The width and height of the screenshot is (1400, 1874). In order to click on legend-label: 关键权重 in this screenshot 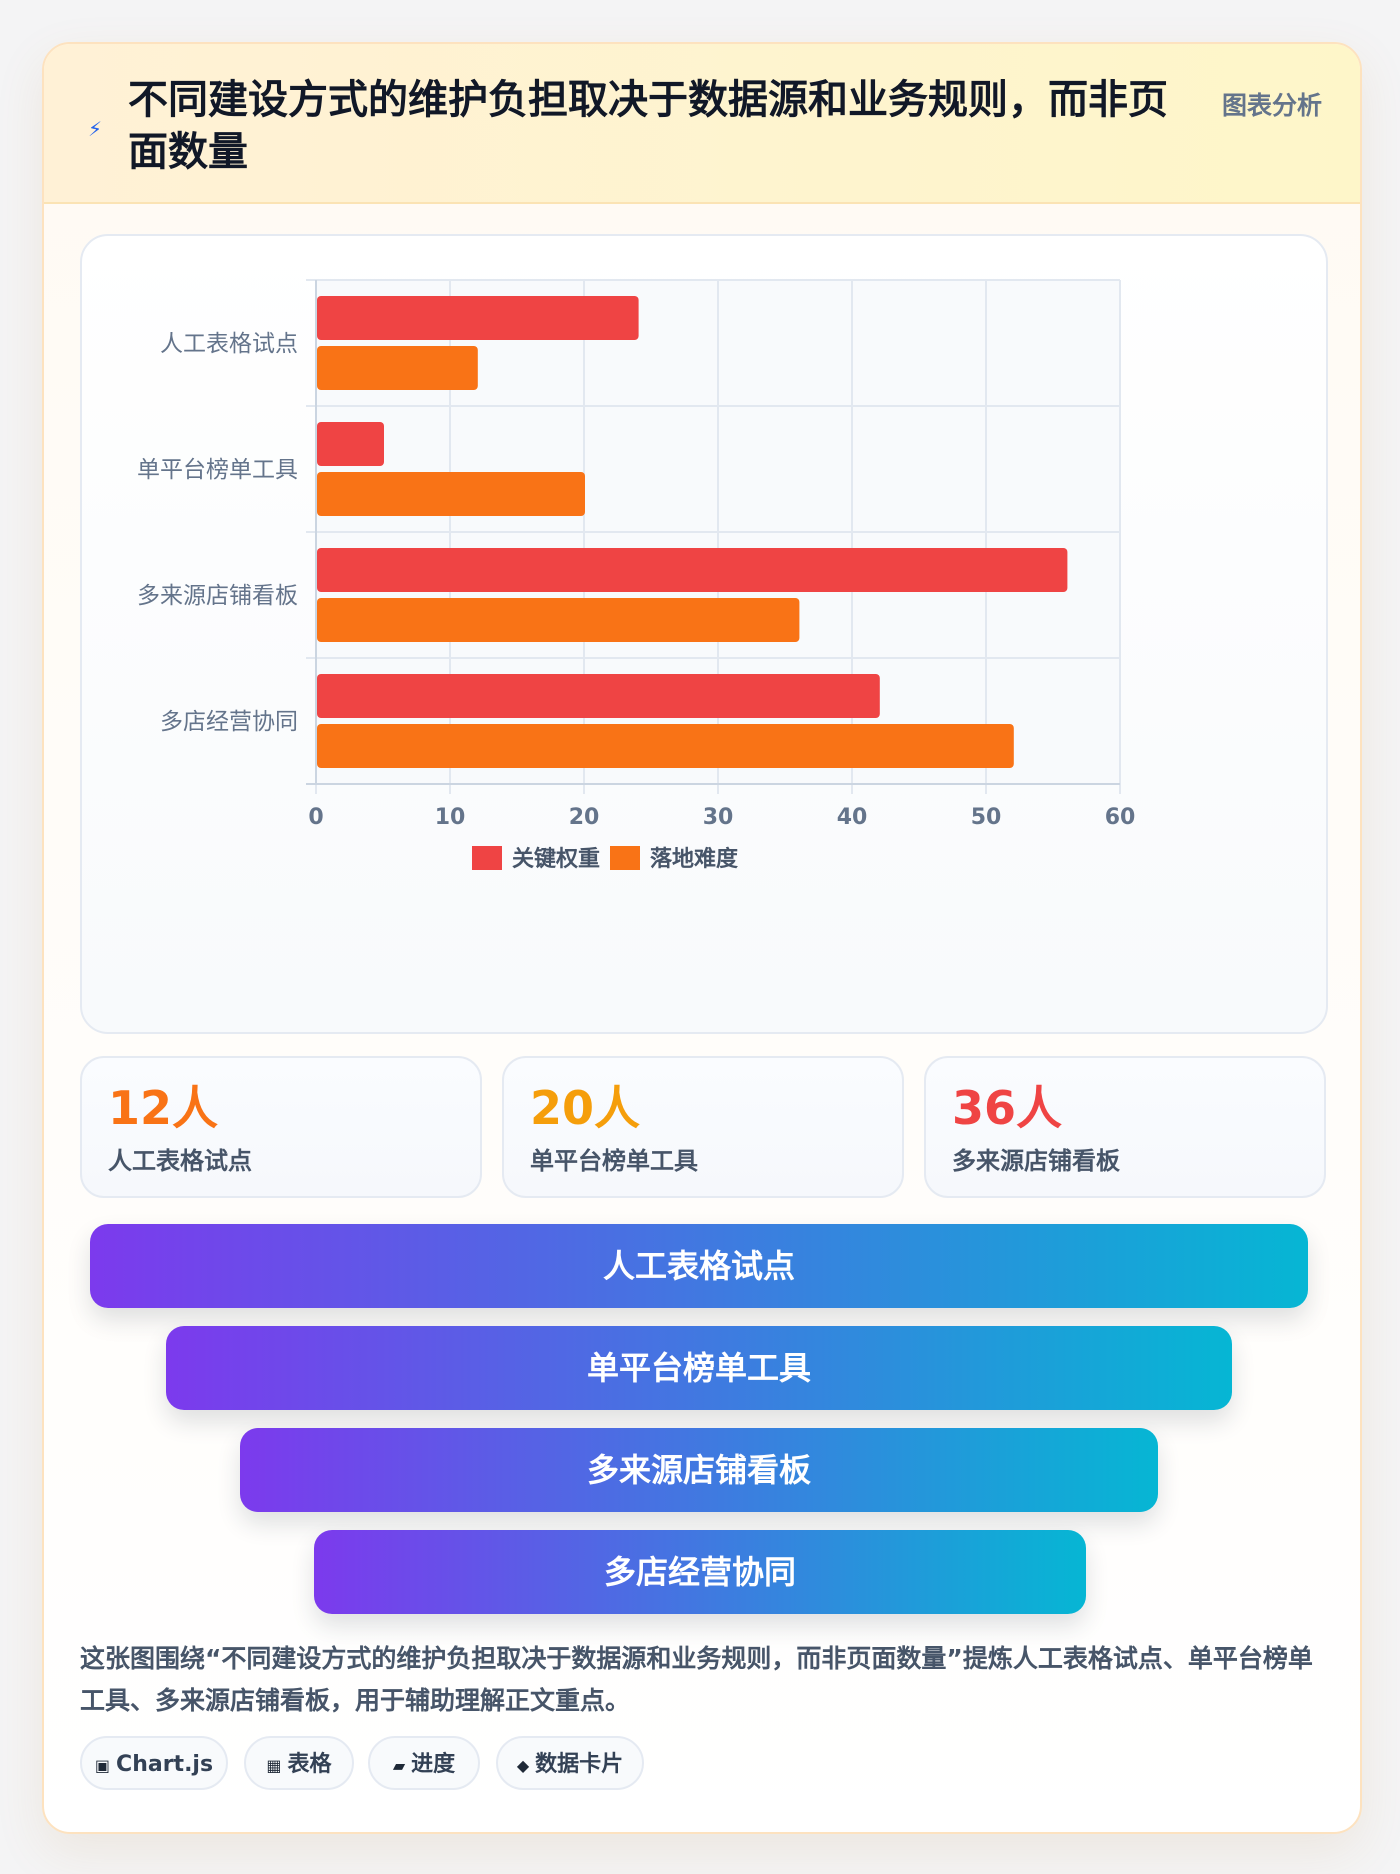, I will do `click(556, 859)`.